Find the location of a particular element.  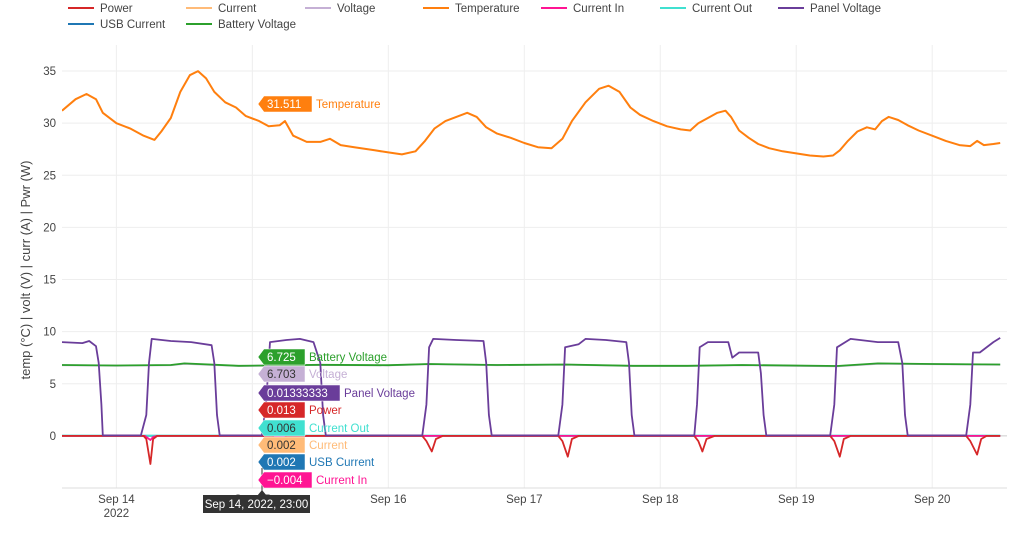

legend-item: Battery Voltage is located at coordinates (241, 25).